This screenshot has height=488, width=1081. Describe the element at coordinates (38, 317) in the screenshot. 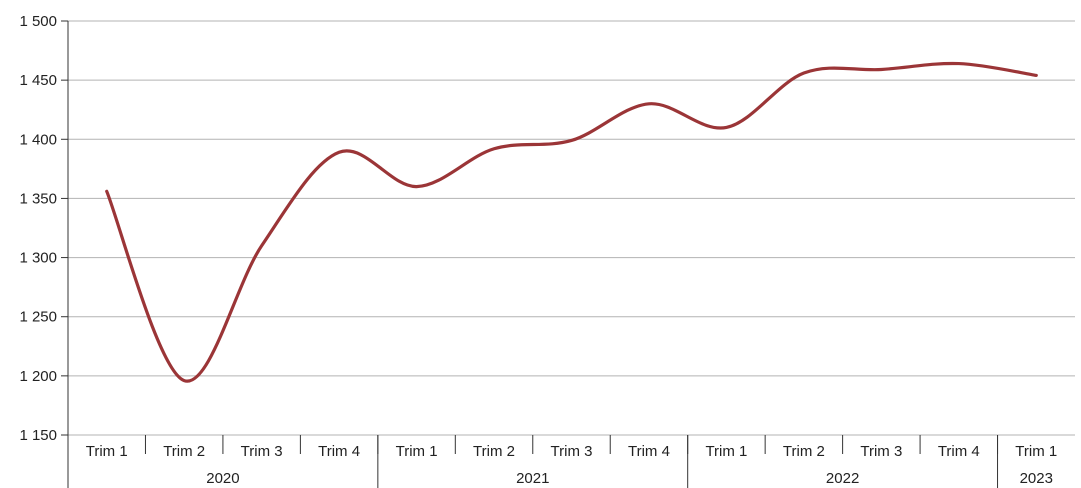

I see `y-tick-label: 1 250` at that location.